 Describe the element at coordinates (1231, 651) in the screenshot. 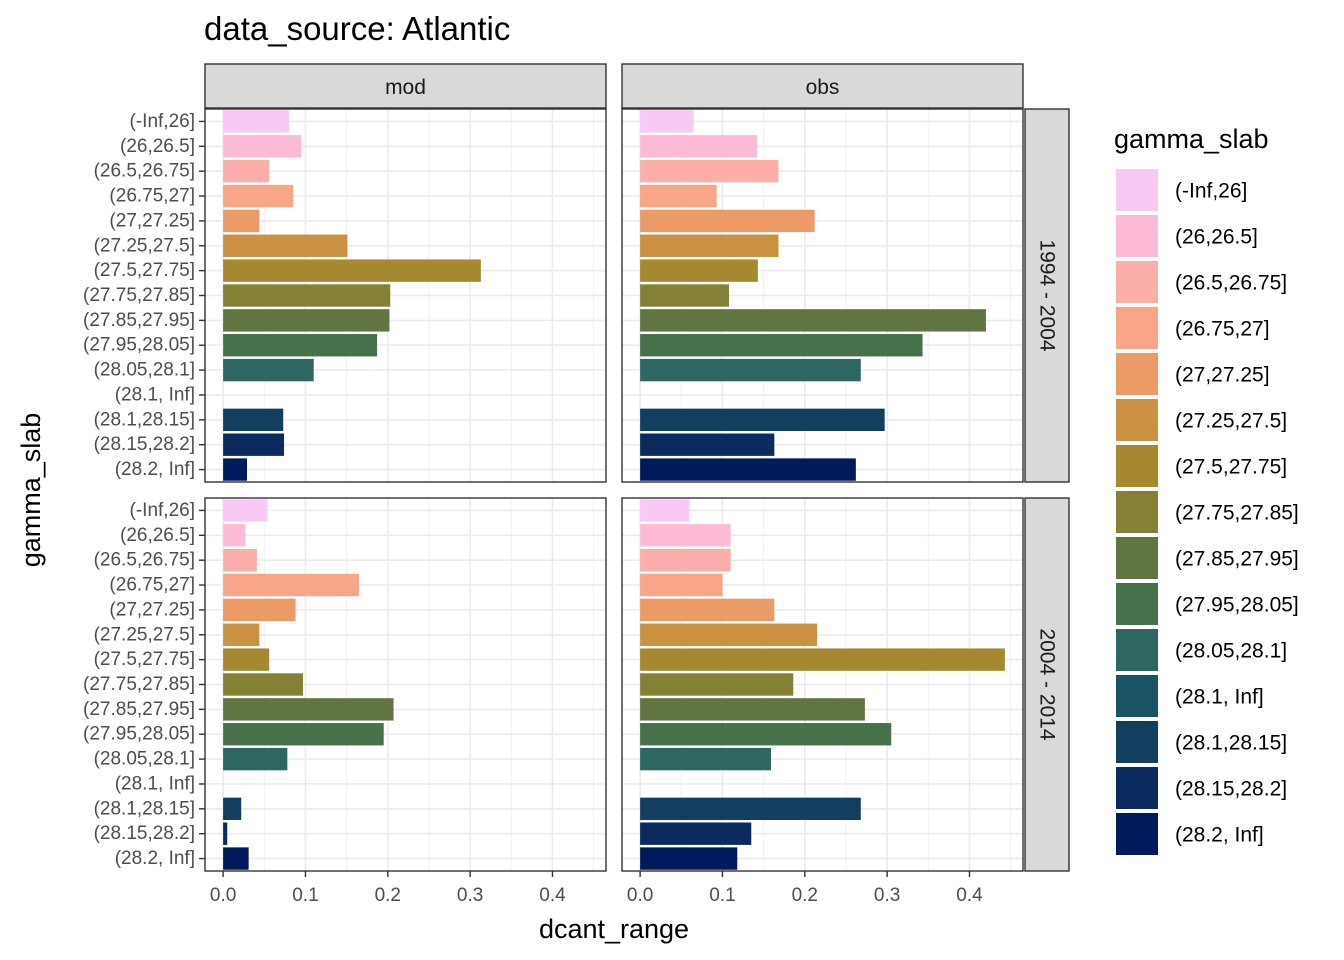

I see `legend-label: (28.05,28.1]` at that location.